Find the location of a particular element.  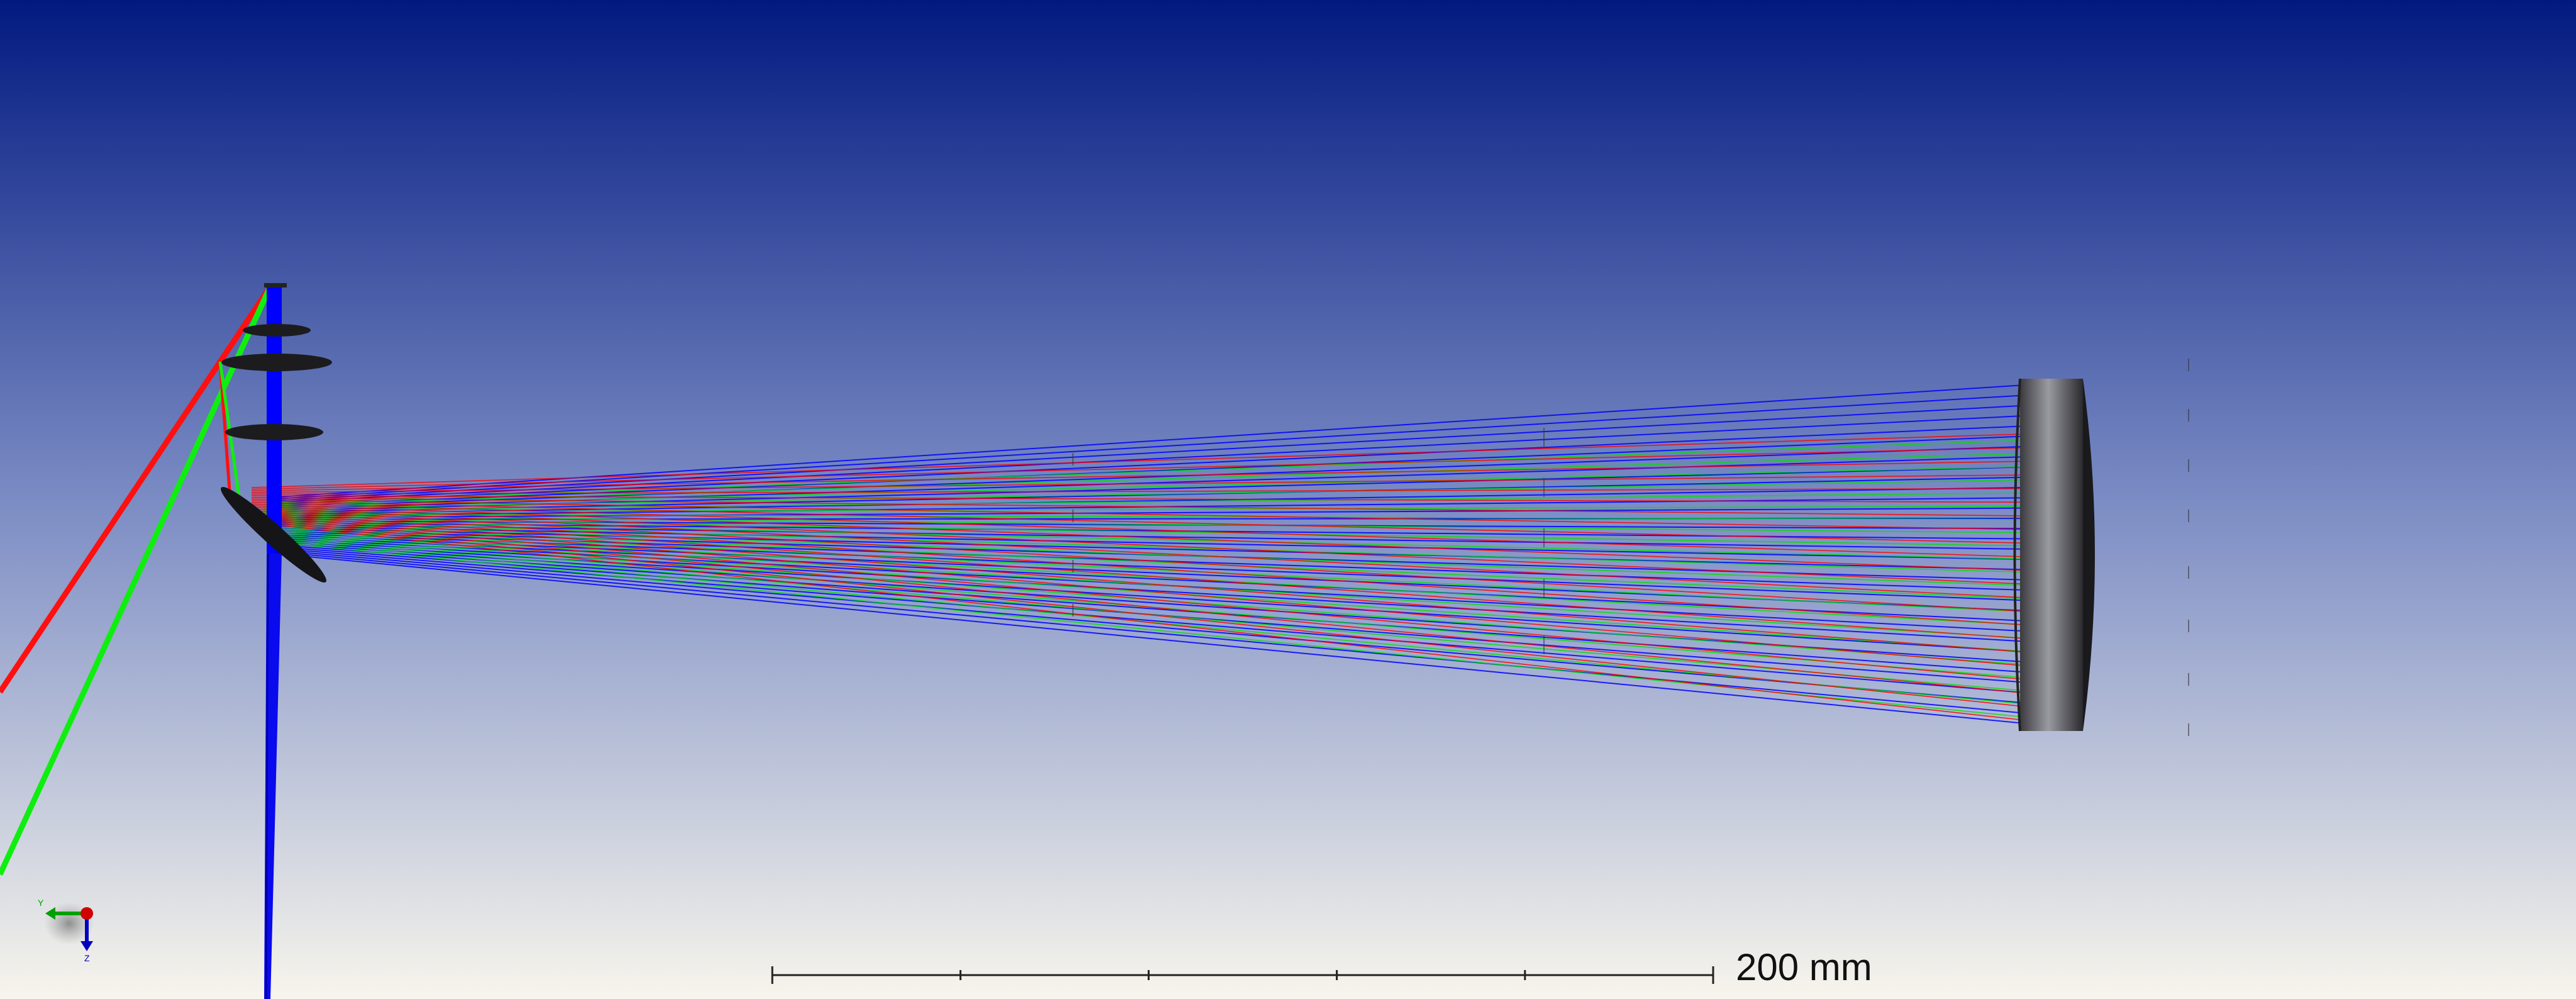

incoming-ray-red is located at coordinates (136, 489).